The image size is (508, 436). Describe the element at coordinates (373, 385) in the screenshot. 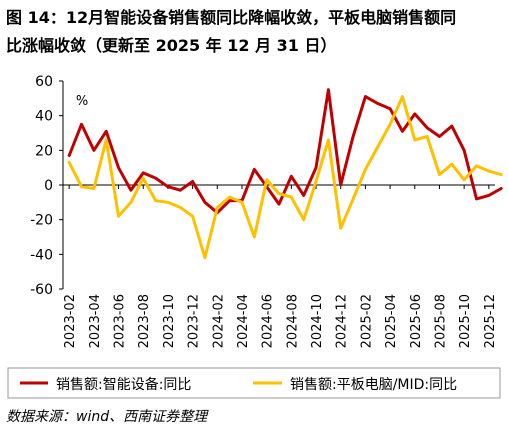

I see `legend-label-2: 销售额:平板电脑/MID:同比` at that location.